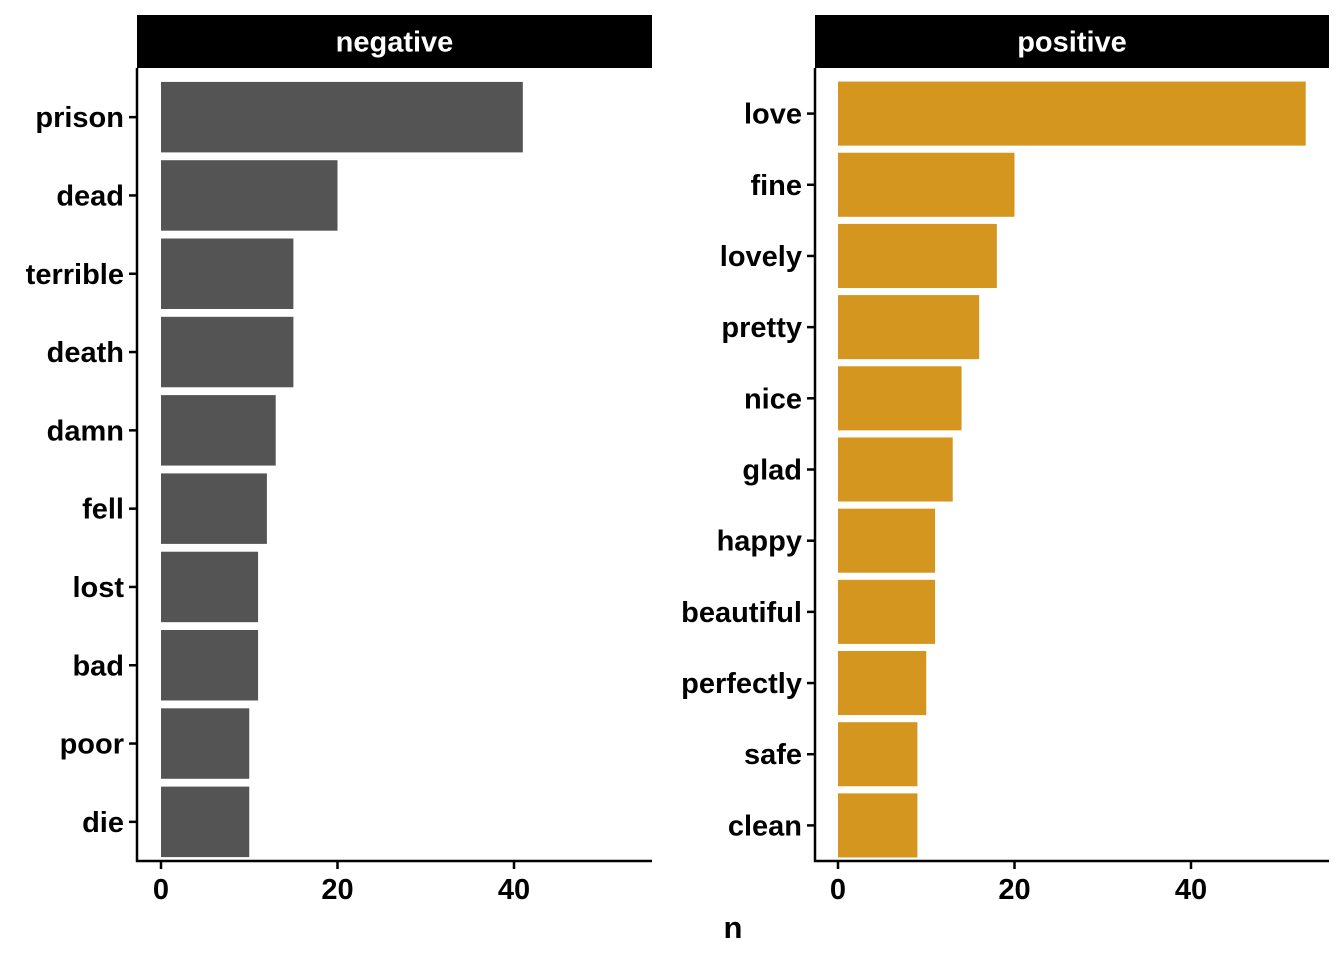  I want to click on category-label: happy, so click(759, 542).